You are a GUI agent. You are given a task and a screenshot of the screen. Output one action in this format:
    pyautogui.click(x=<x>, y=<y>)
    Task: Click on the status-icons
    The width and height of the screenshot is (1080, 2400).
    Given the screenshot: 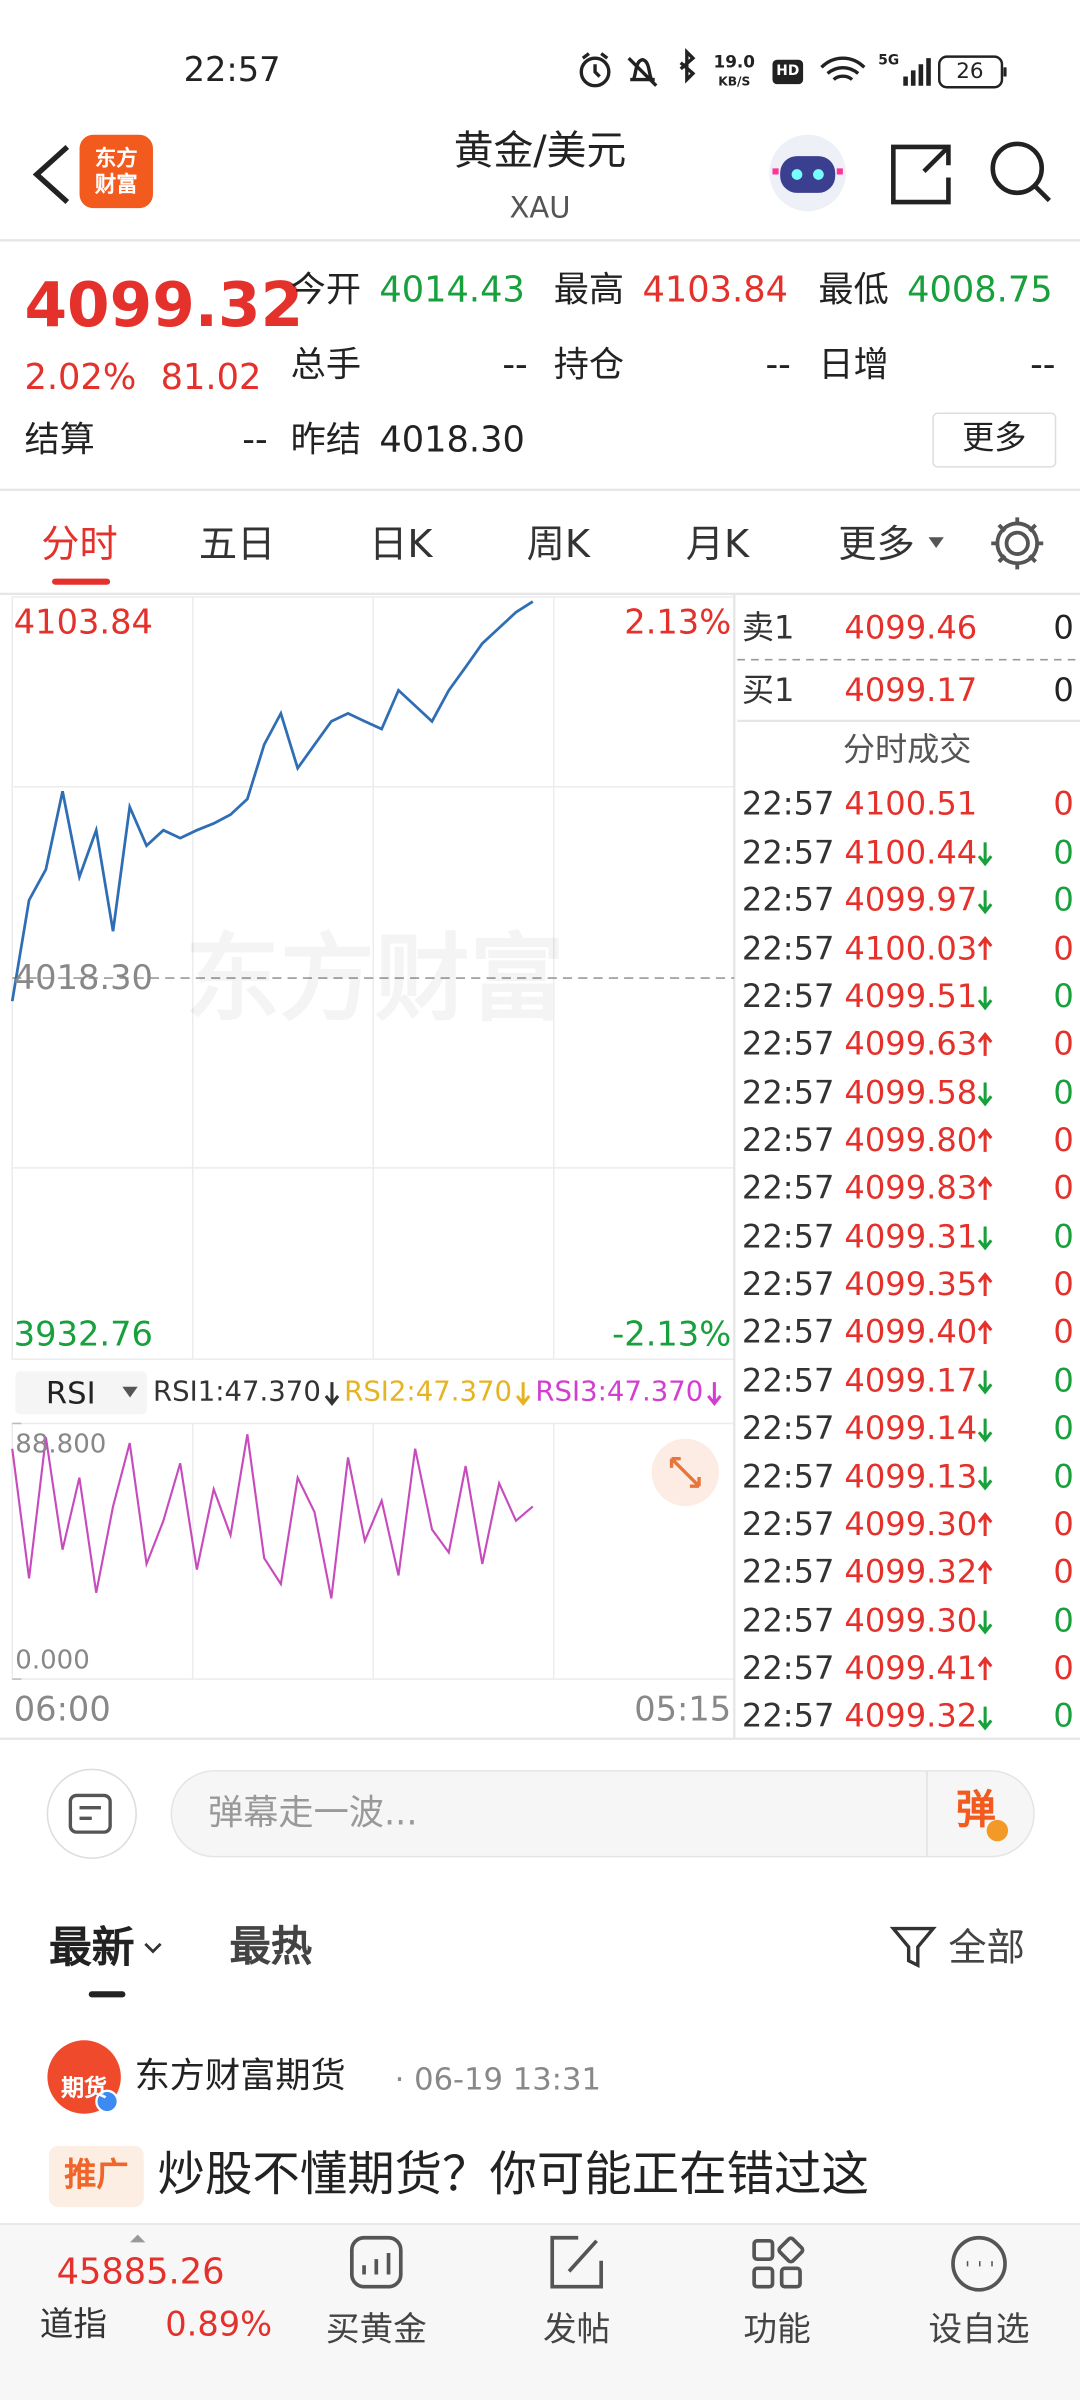 What is the action you would take?
    pyautogui.click(x=793, y=68)
    